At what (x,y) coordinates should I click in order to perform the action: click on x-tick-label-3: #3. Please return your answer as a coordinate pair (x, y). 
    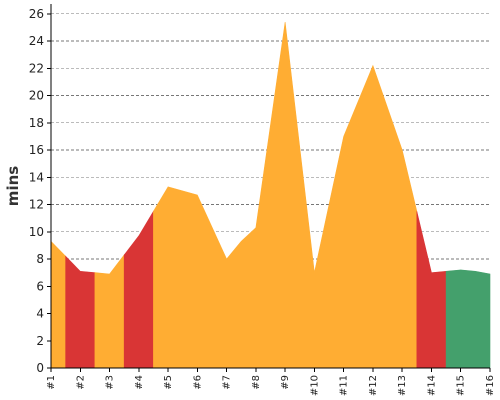
    Looking at the image, I should click on (110, 382).